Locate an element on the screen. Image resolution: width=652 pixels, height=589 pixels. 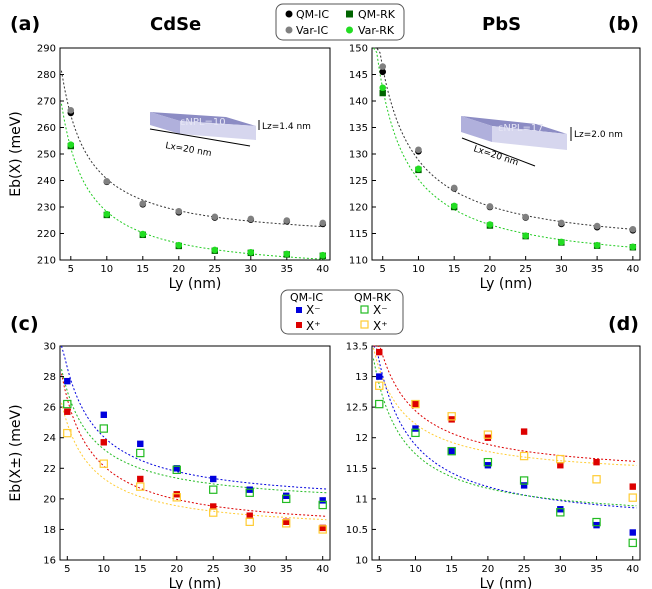
legend-label-qm-ic: QM-IC is located at coordinates (312, 14).